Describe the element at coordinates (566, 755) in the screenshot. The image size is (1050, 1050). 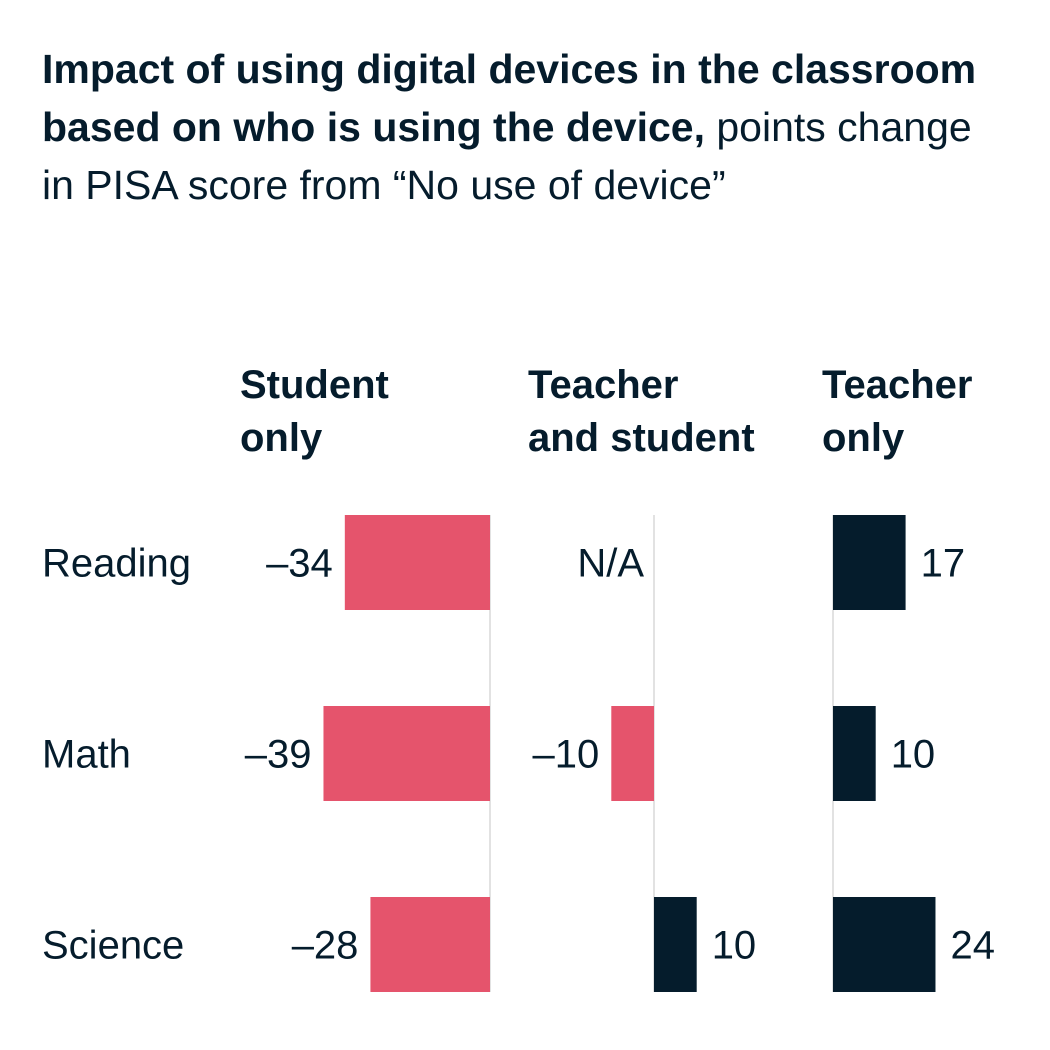
I see `data-label: –10` at that location.